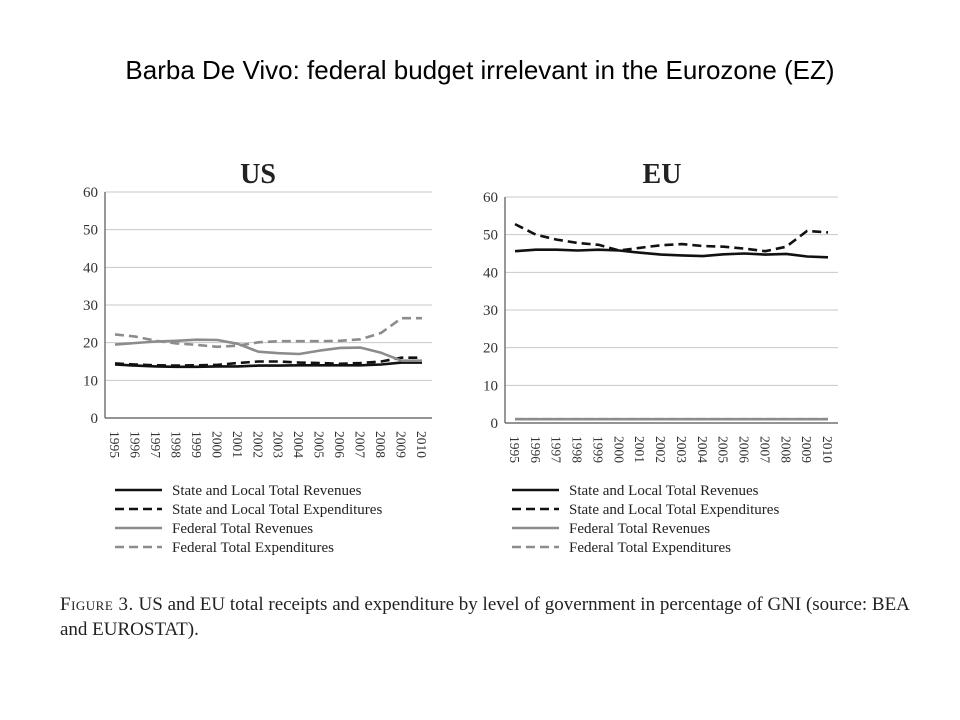 This screenshot has height=720, width=960. What do you see at coordinates (702, 449) in the screenshot?
I see `eu-x-tick-label: 2004` at bounding box center [702, 449].